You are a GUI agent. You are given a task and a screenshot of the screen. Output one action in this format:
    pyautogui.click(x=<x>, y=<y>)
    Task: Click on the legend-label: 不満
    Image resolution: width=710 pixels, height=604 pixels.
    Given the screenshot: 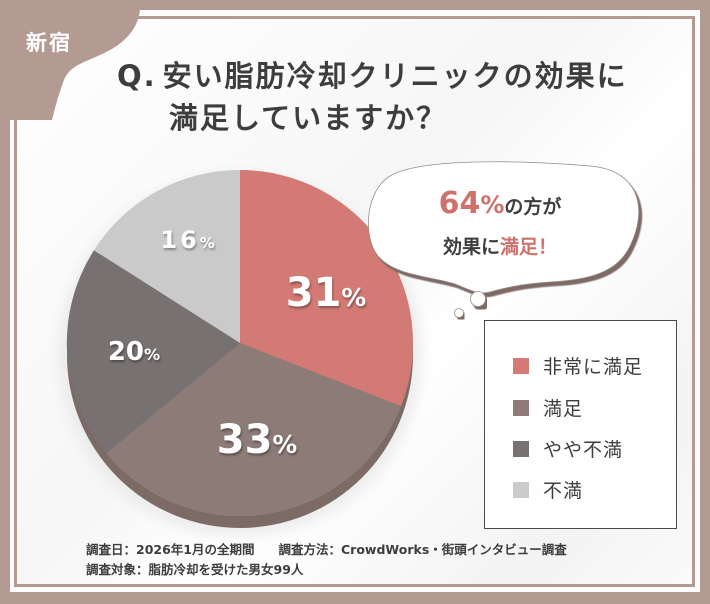 What is the action you would take?
    pyautogui.click(x=563, y=491)
    